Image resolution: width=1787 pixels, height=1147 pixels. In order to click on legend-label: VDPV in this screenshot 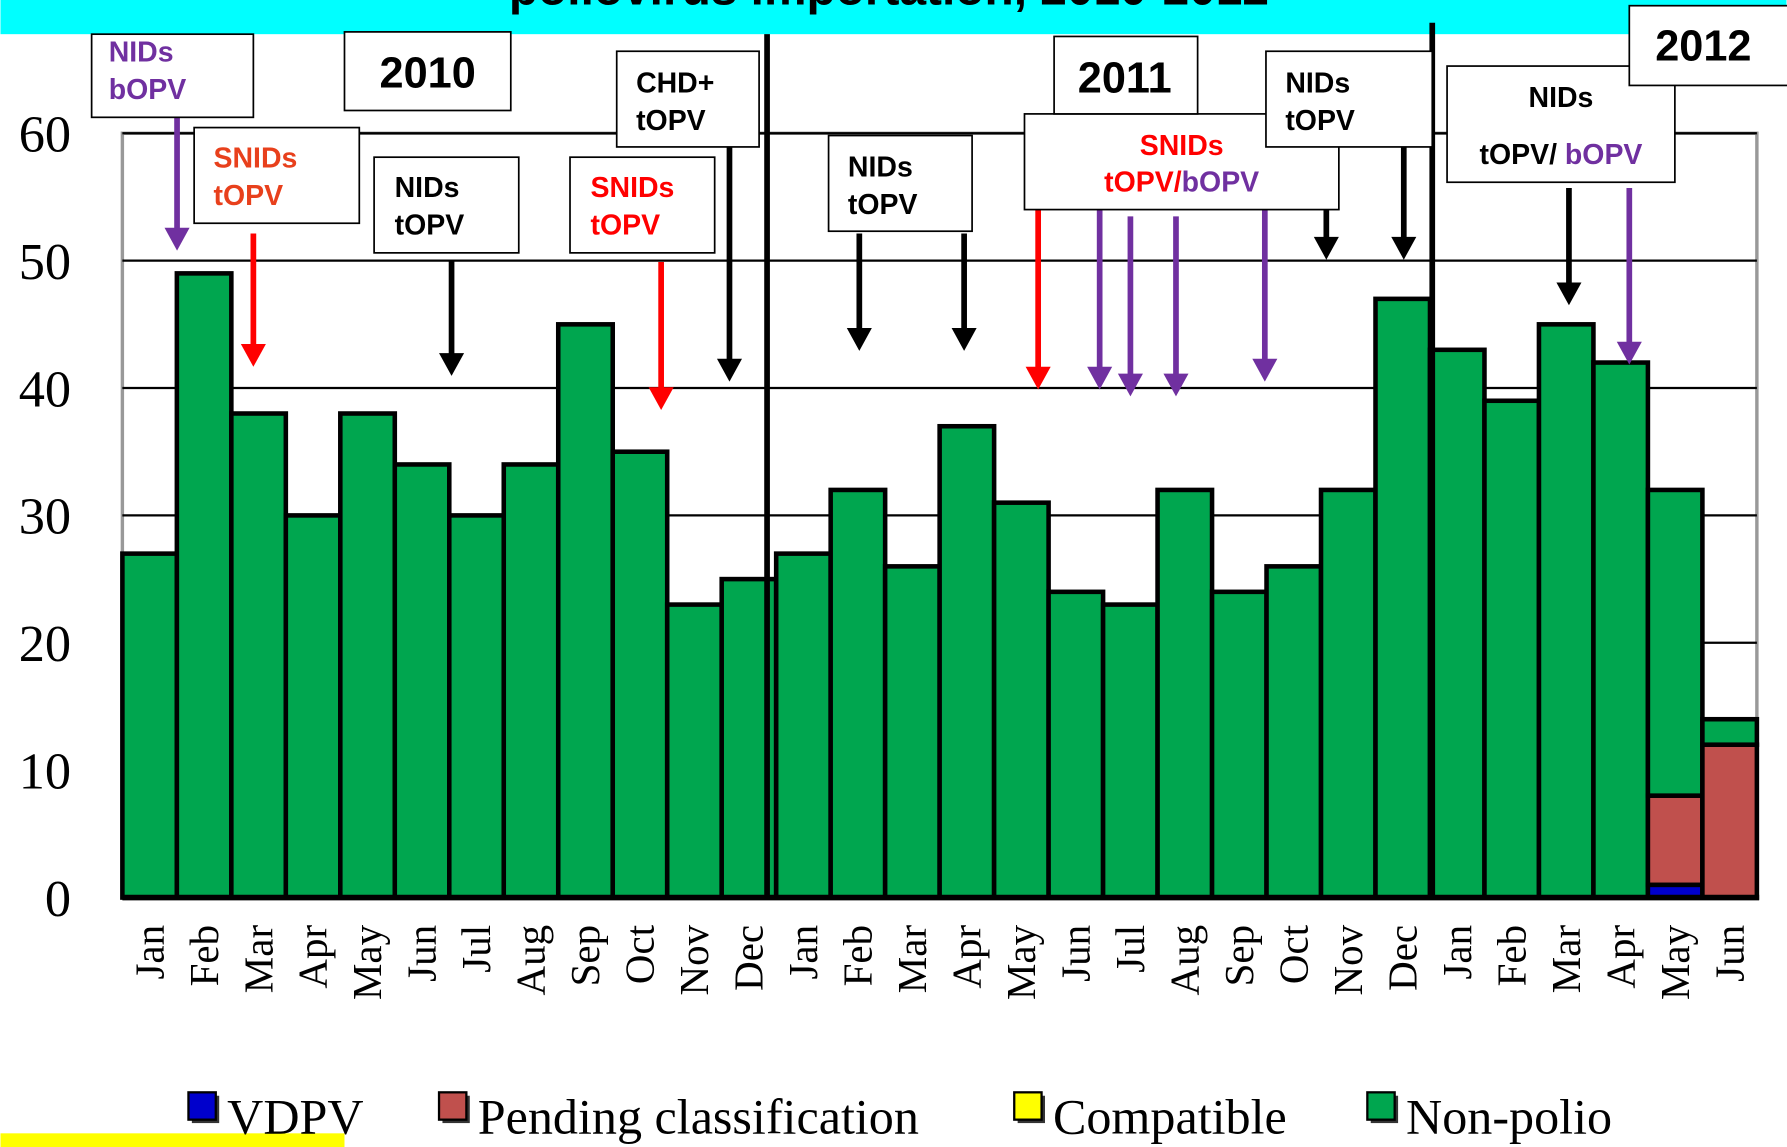, I will do `click(295, 1116)`.